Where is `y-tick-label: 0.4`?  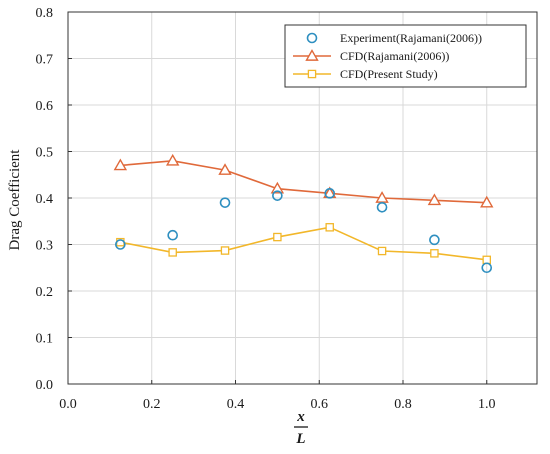 y-tick-label: 0.4 is located at coordinates (45, 199).